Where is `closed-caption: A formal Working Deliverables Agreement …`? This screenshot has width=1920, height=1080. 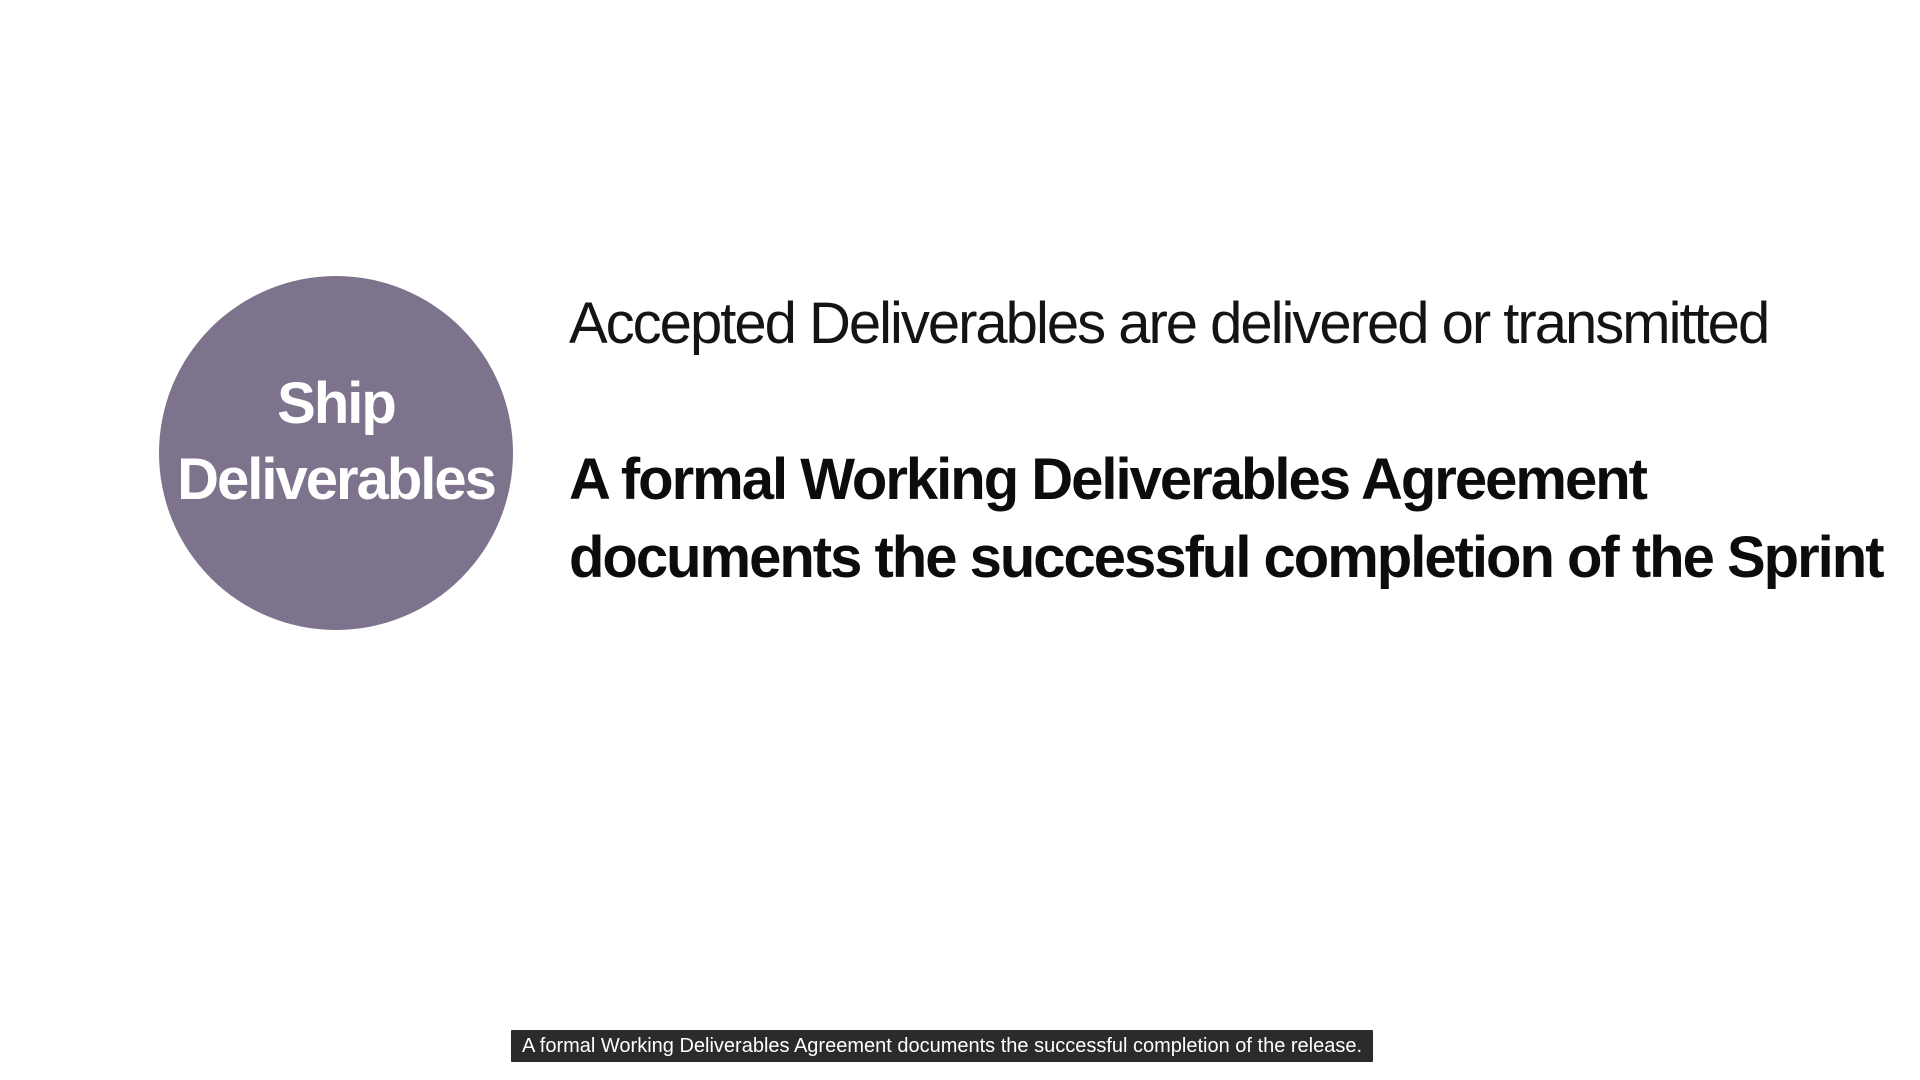
closed-caption: A formal Working Deliverables Agreement … is located at coordinates (942, 1046).